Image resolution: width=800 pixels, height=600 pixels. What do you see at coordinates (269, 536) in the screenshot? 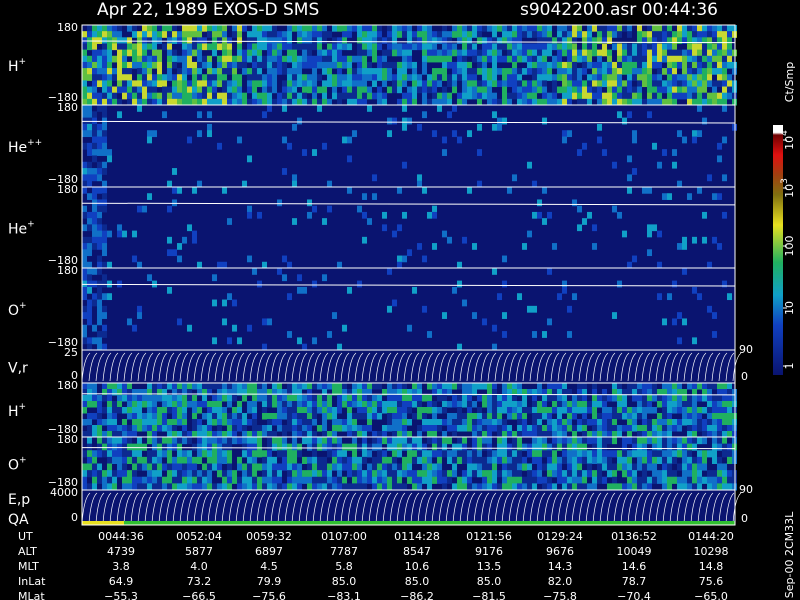
I see `table-cell: 0059:32` at bounding box center [269, 536].